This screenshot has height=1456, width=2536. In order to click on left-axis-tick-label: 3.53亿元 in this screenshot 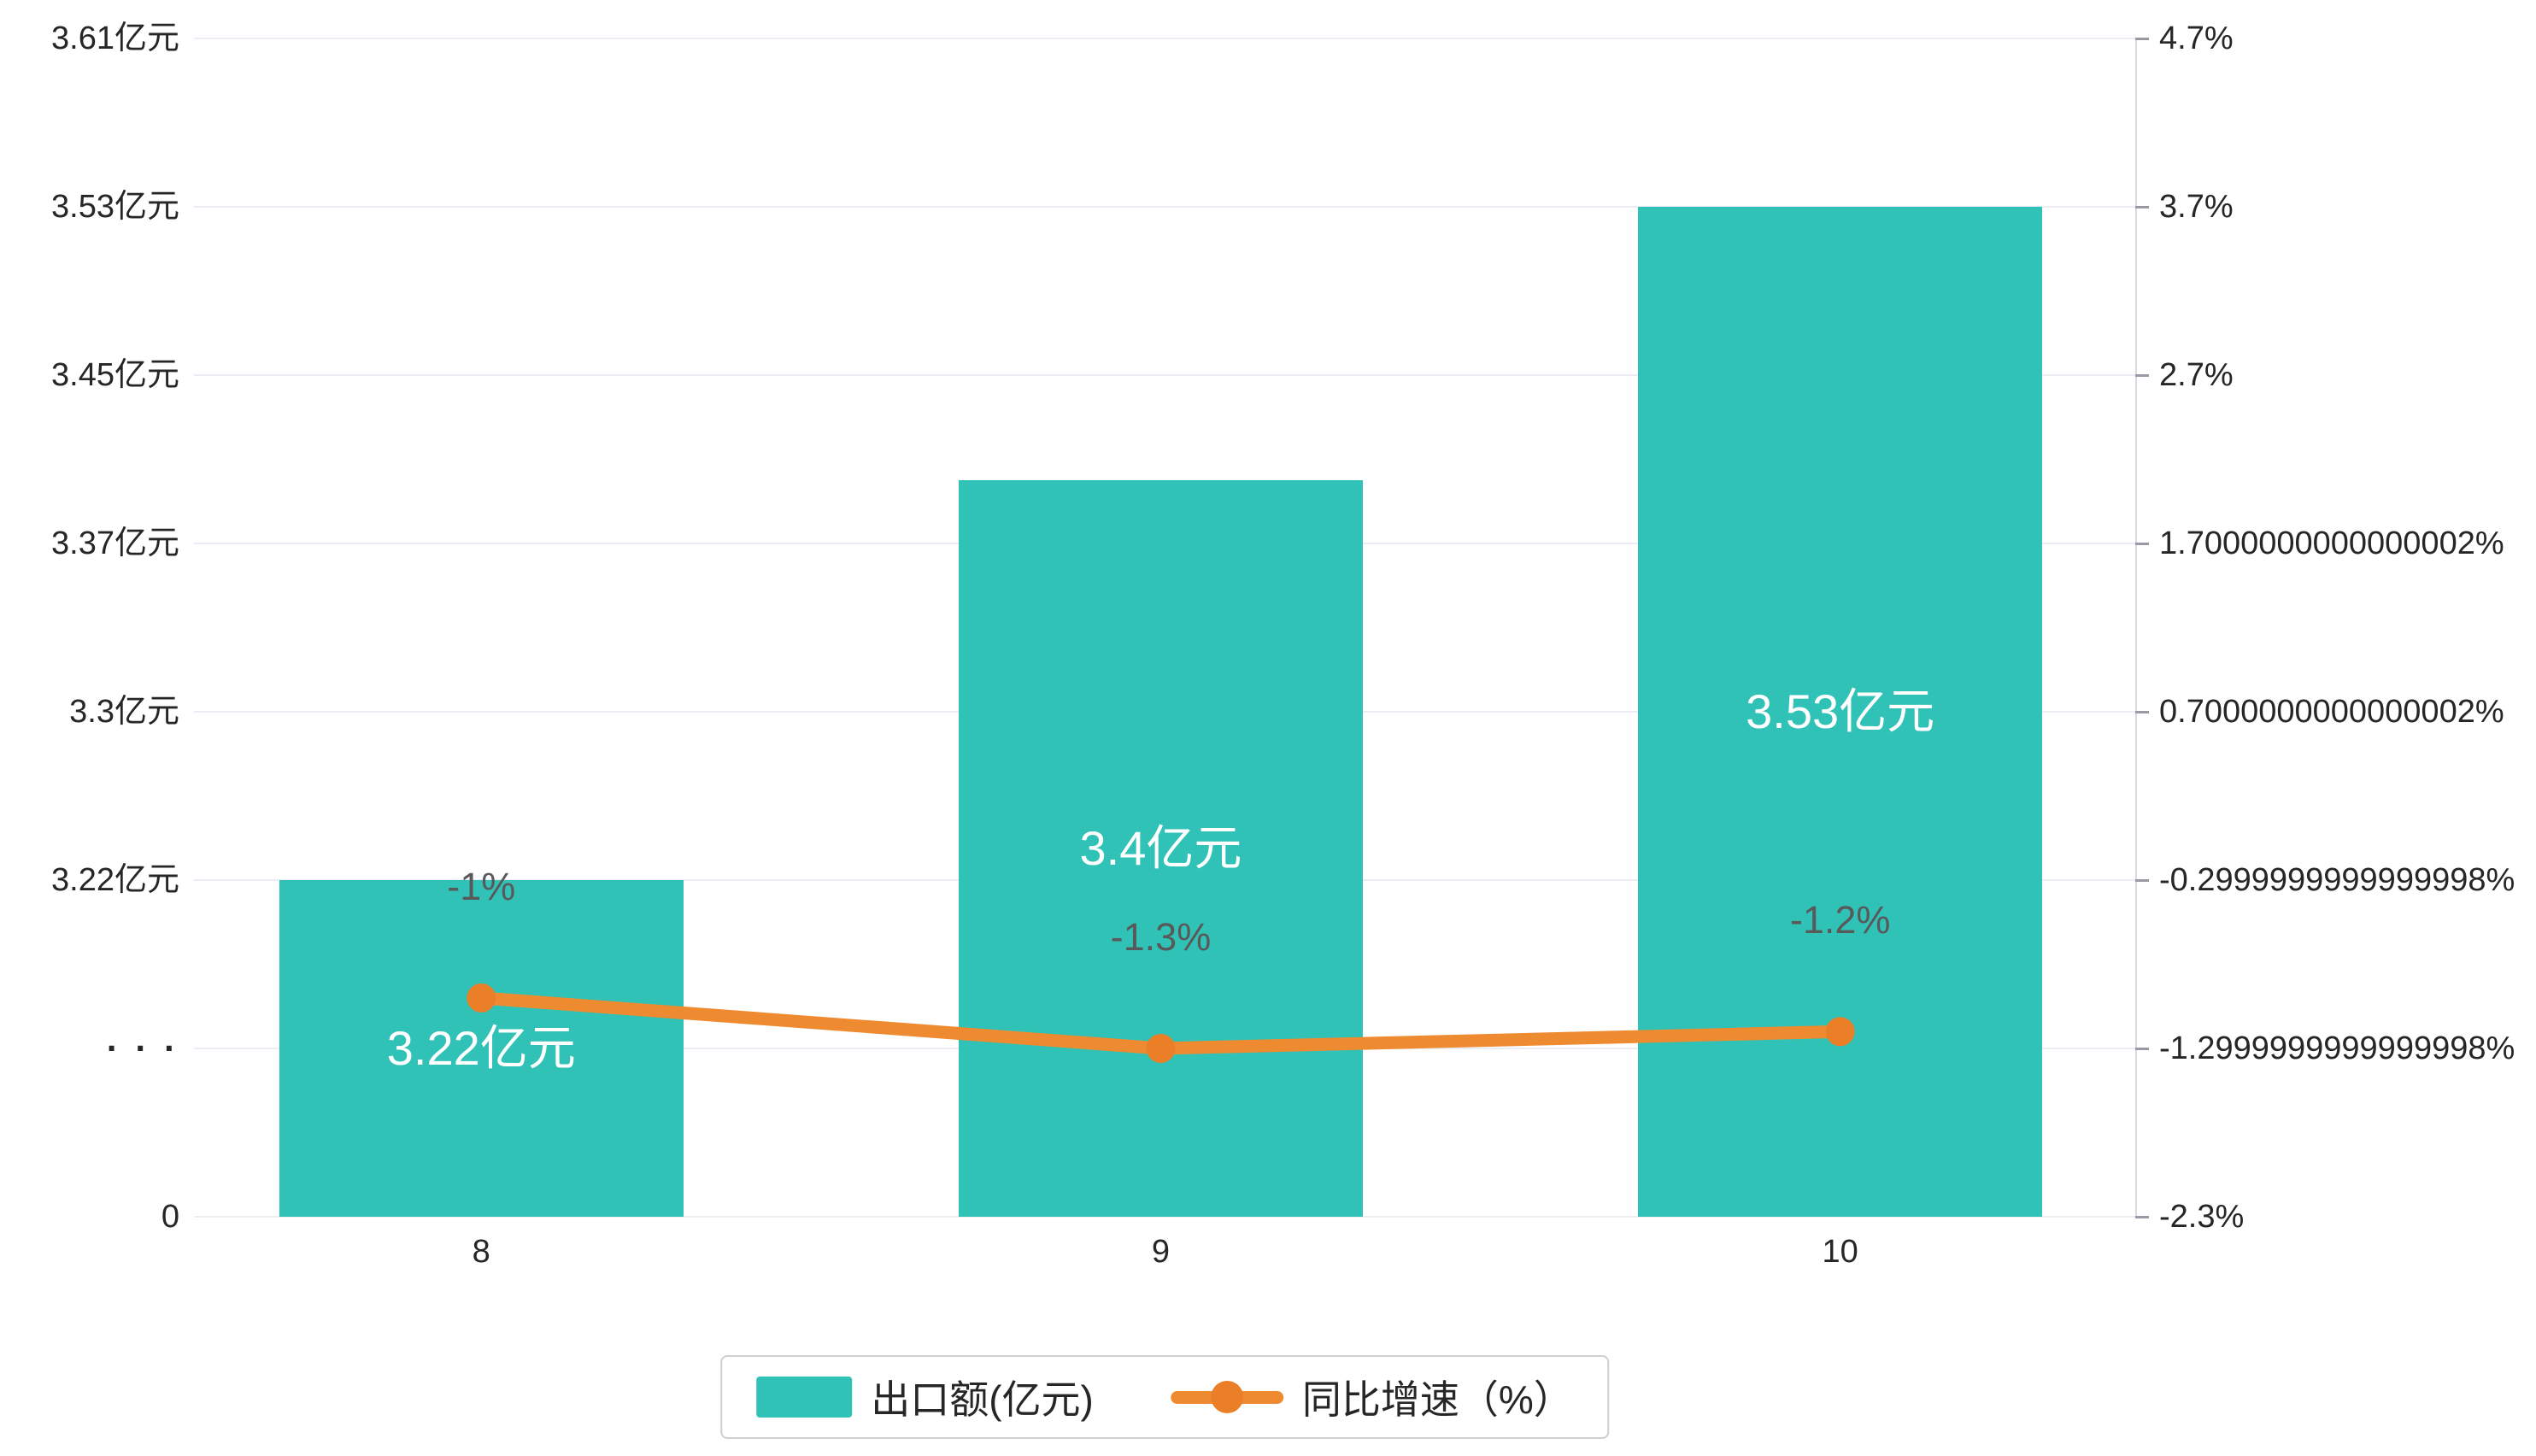, I will do `click(115, 207)`.